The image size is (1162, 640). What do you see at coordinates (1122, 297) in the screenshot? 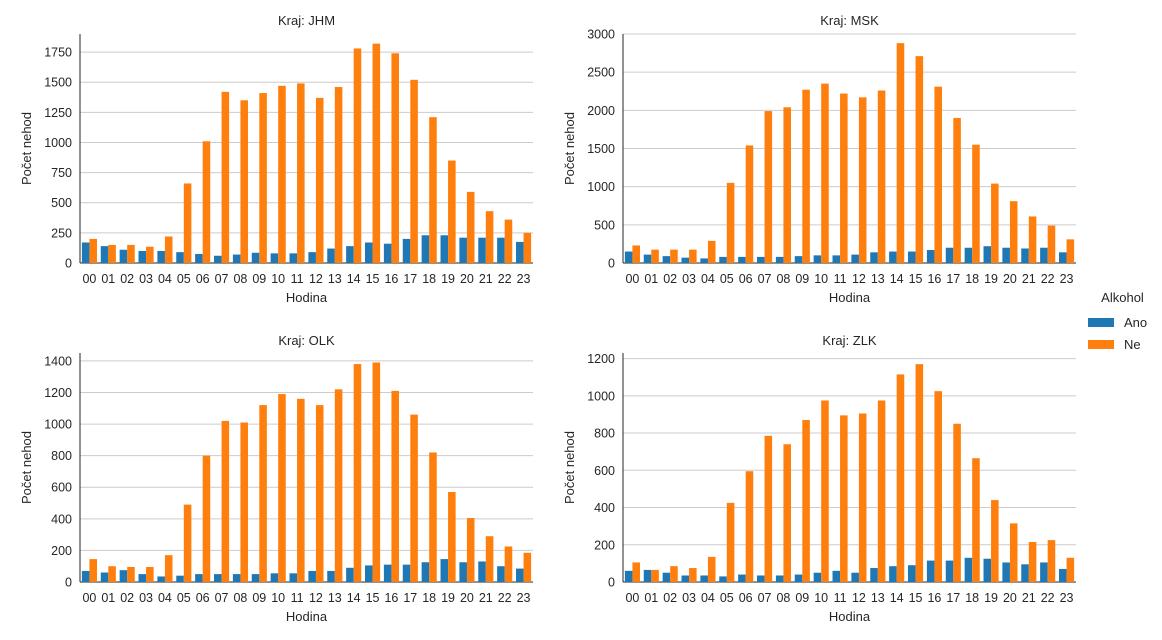
I see `legend-title: Alkohol` at bounding box center [1122, 297].